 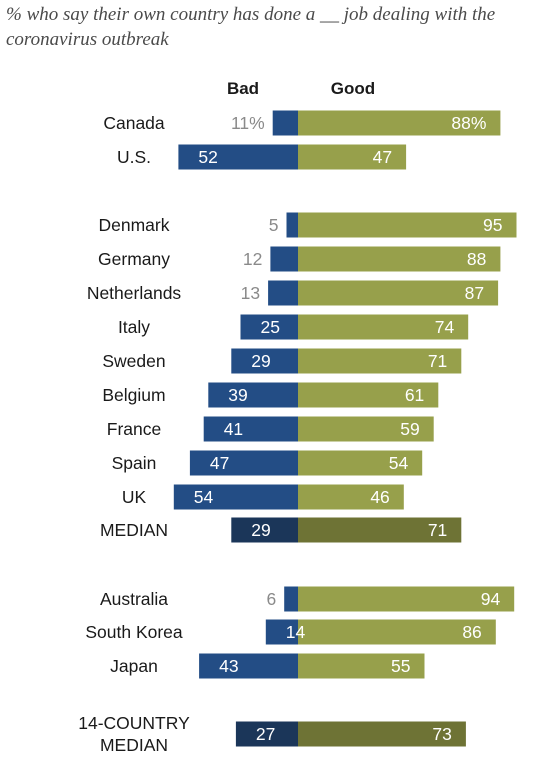 I want to click on category-label-denmark: Denmark, so click(x=134, y=225).